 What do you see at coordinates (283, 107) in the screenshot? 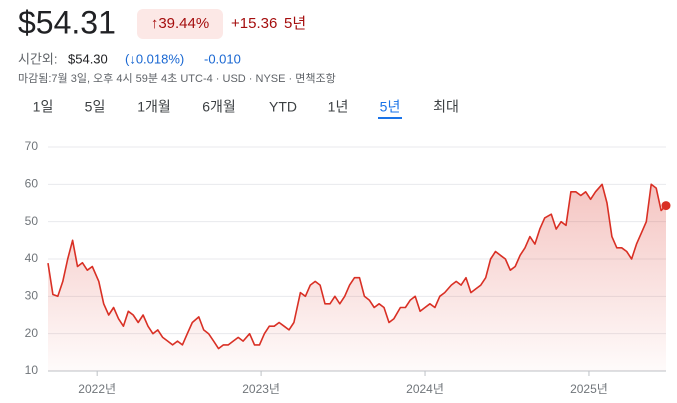
I see `tab: YTD` at bounding box center [283, 107].